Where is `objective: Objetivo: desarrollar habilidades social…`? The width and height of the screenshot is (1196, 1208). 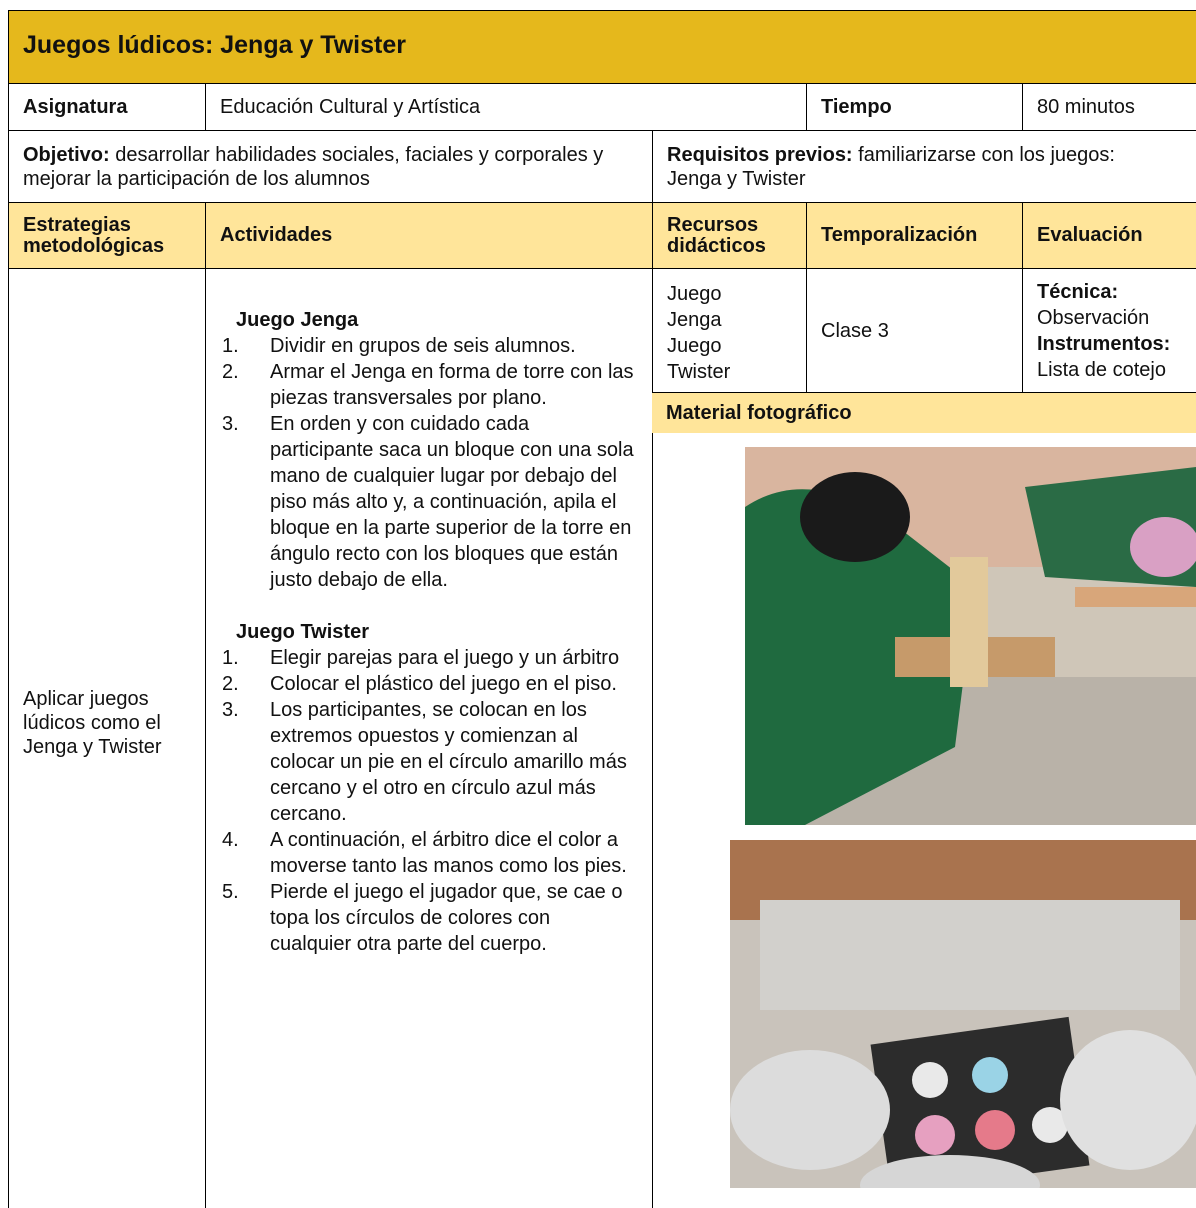
objective: Objetivo: desarrollar habilidades social… is located at coordinates (323, 167).